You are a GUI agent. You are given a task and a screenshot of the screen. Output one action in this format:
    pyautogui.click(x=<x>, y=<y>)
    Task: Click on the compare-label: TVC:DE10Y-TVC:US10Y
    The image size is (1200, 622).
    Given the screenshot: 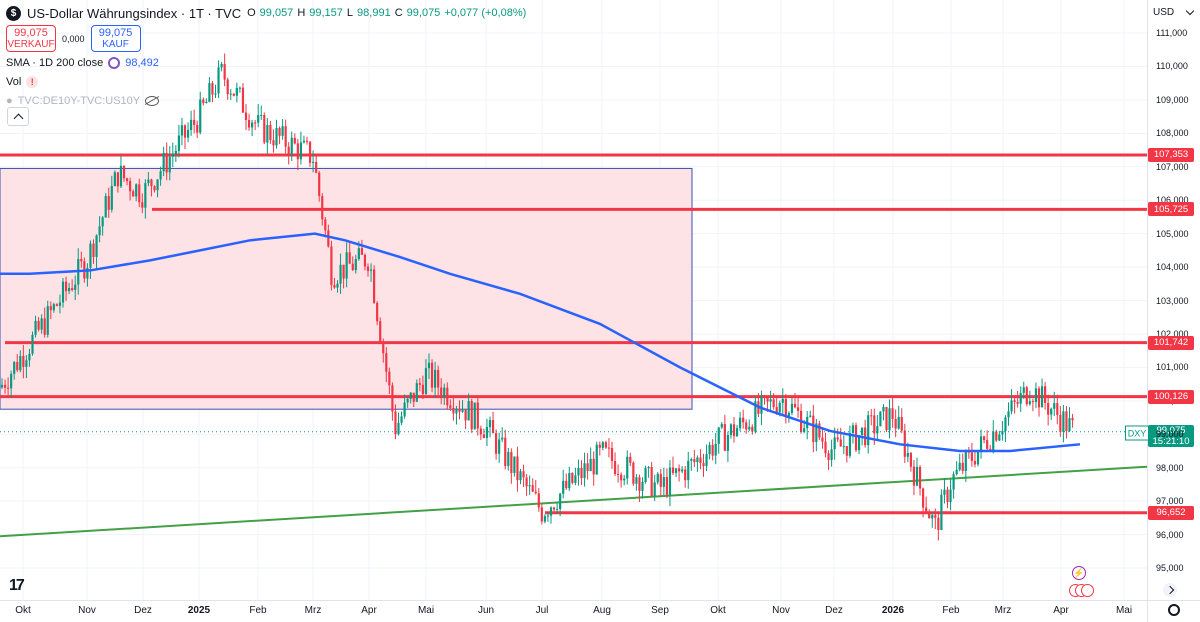 What is the action you would take?
    pyautogui.click(x=79, y=100)
    